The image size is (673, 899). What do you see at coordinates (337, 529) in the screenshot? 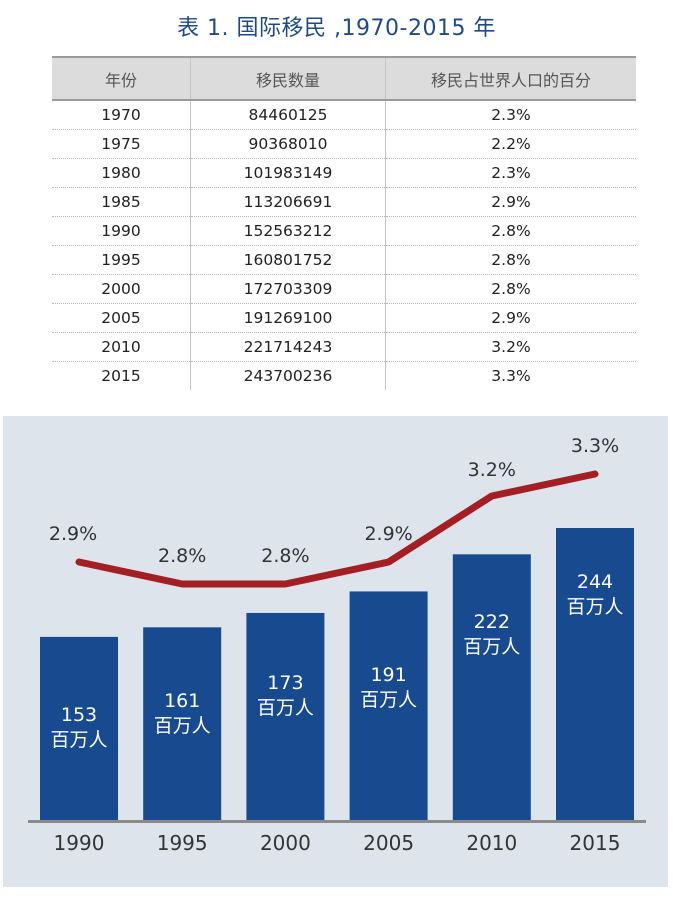
I see `percent-line` at bounding box center [337, 529].